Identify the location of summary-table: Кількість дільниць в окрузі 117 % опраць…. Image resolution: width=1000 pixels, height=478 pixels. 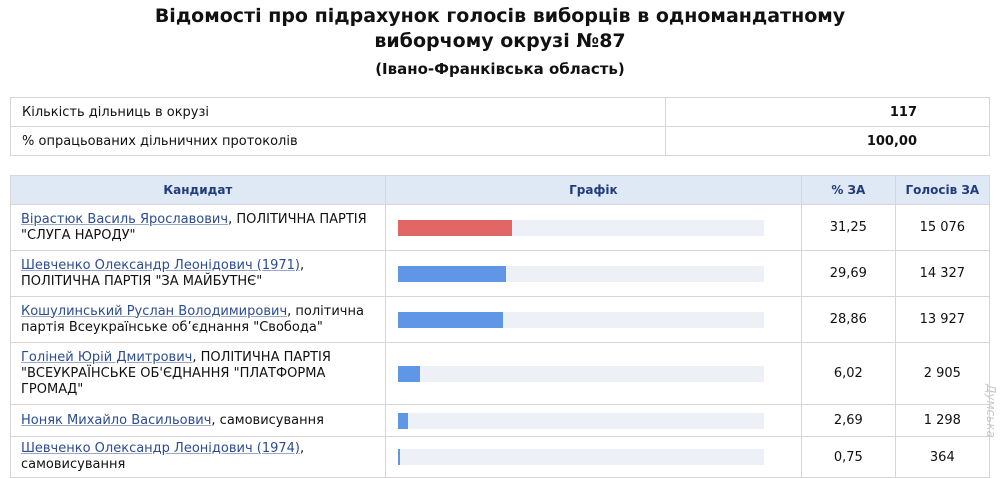
(500, 126).